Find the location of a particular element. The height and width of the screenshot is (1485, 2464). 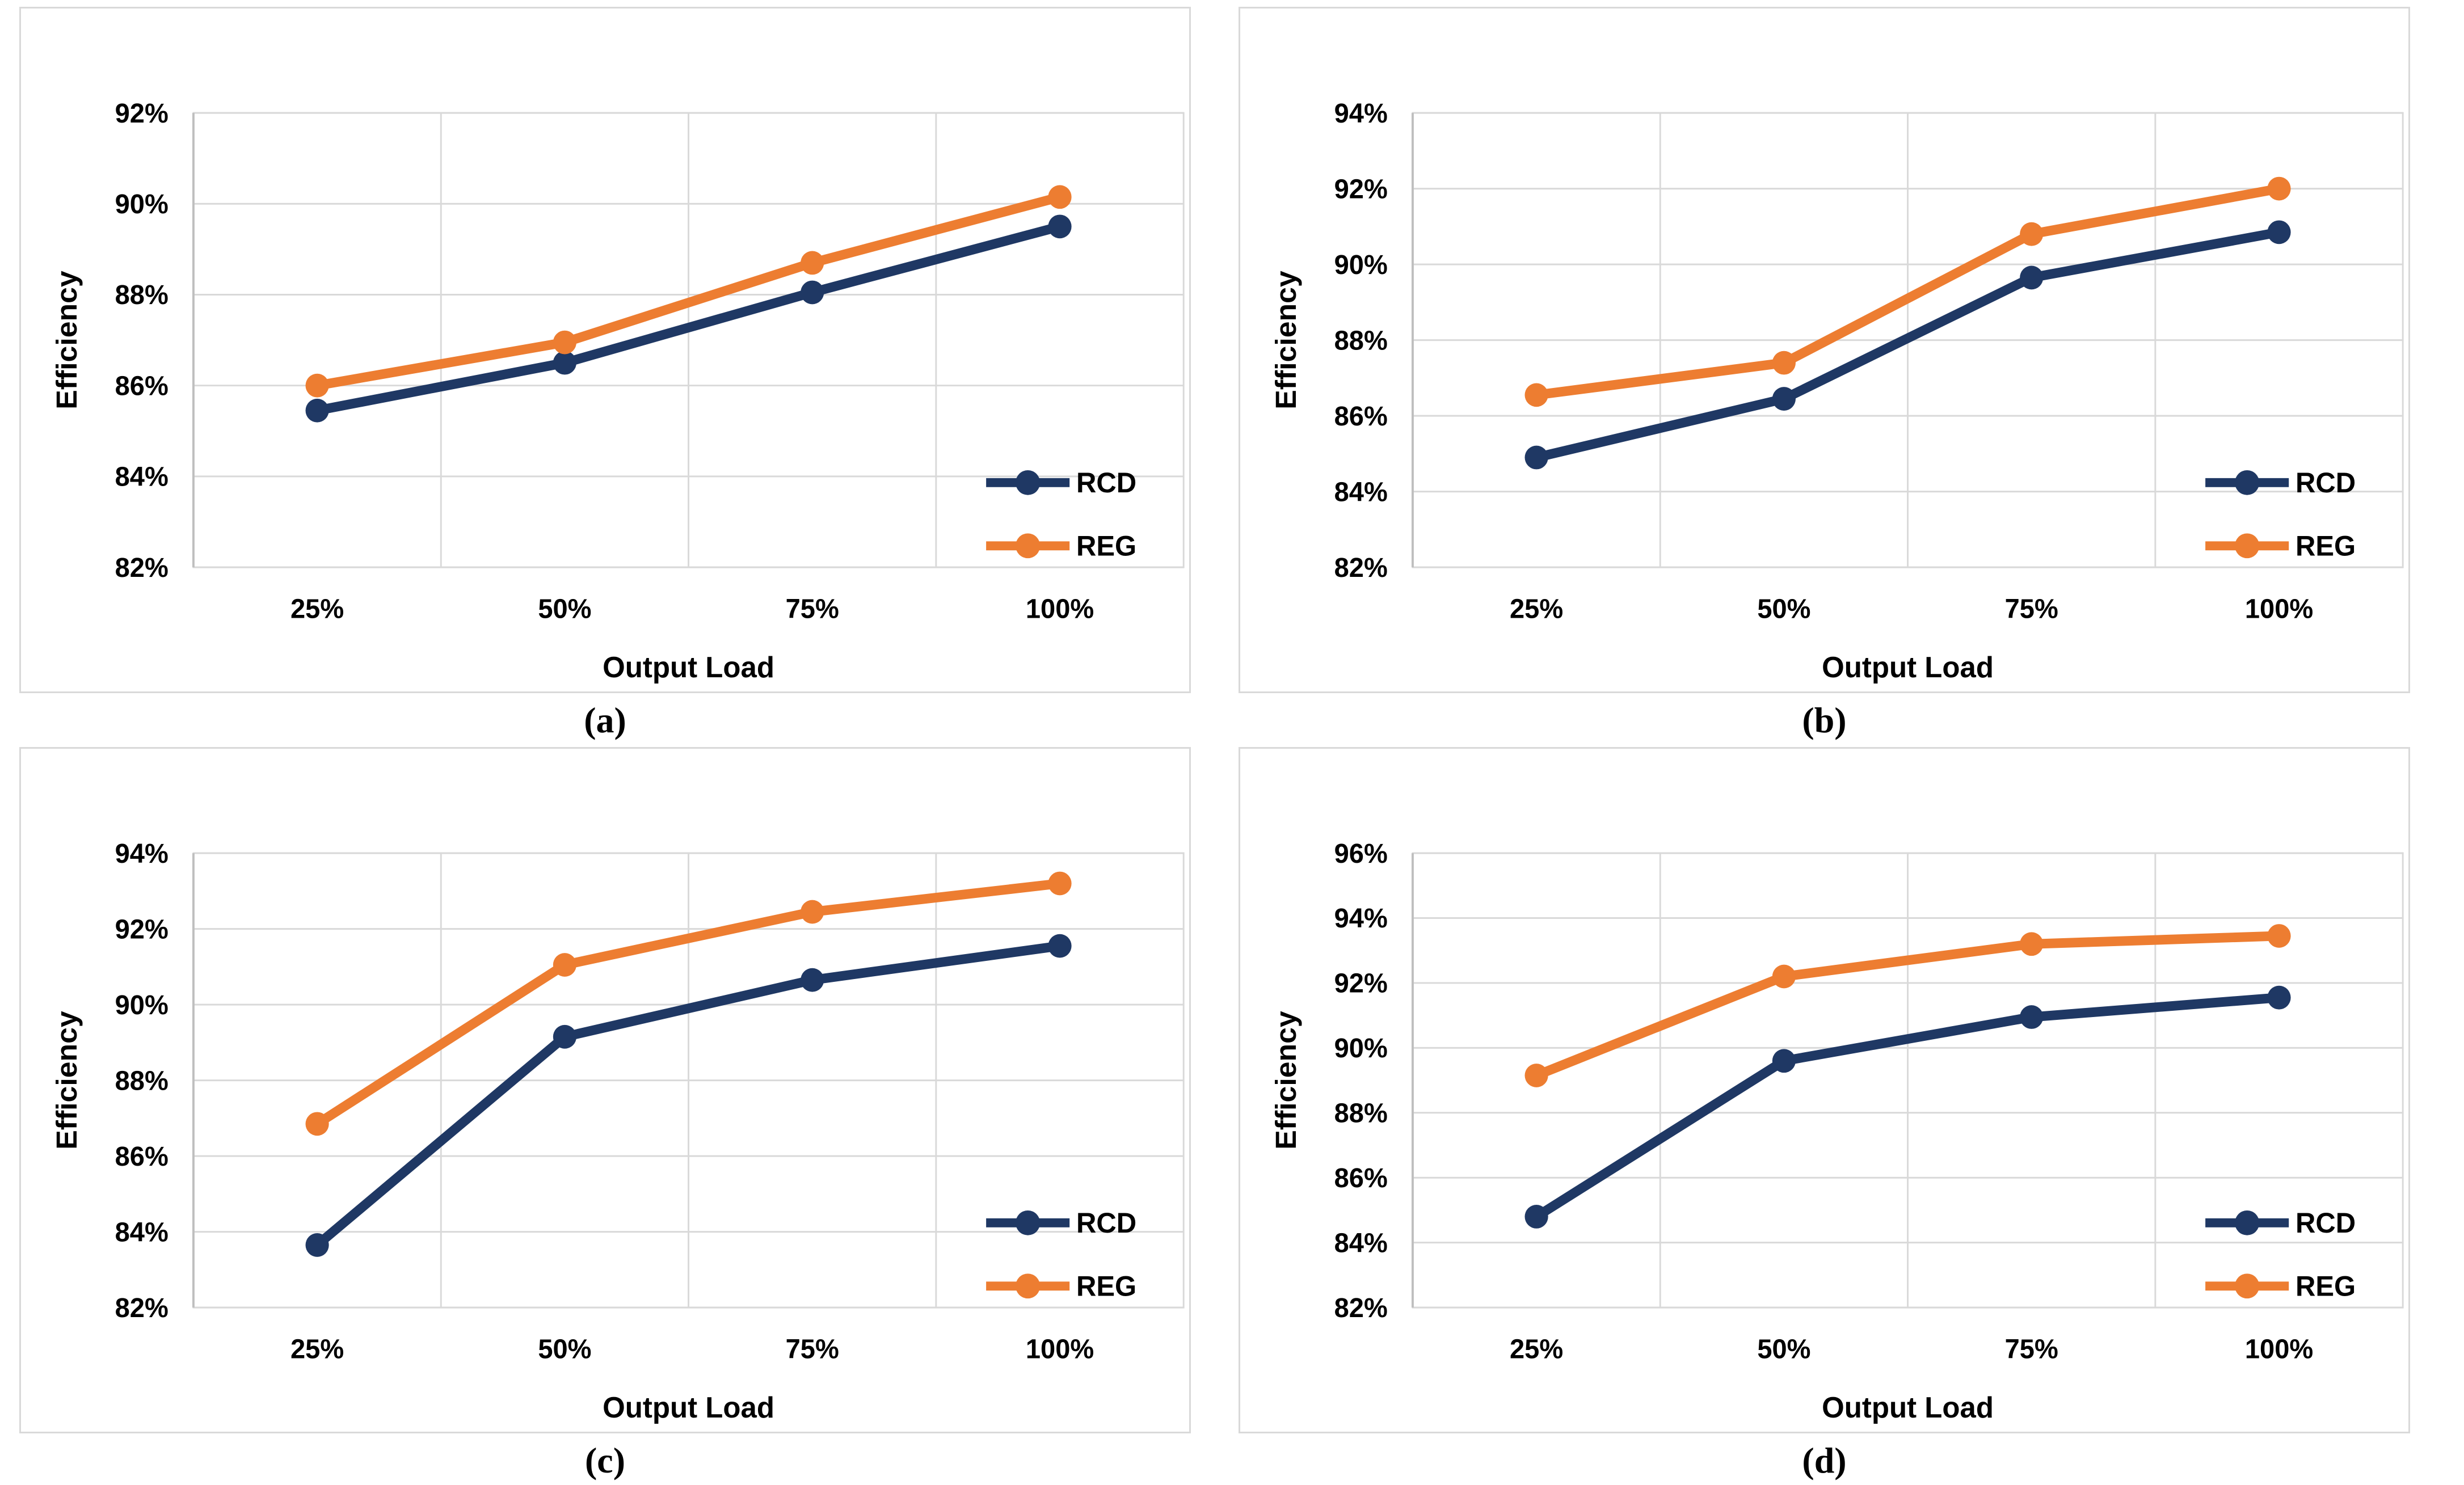

x-tick-label: 25% is located at coordinates (317, 1349).